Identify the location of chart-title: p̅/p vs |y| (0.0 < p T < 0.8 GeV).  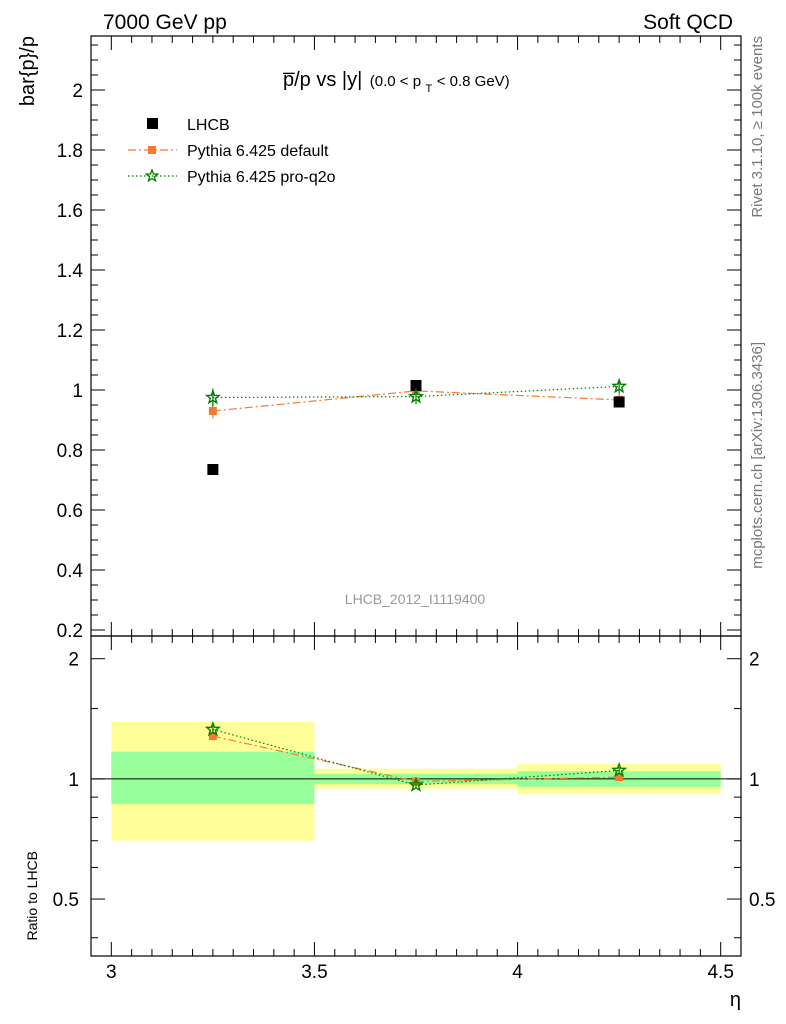
(396, 82).